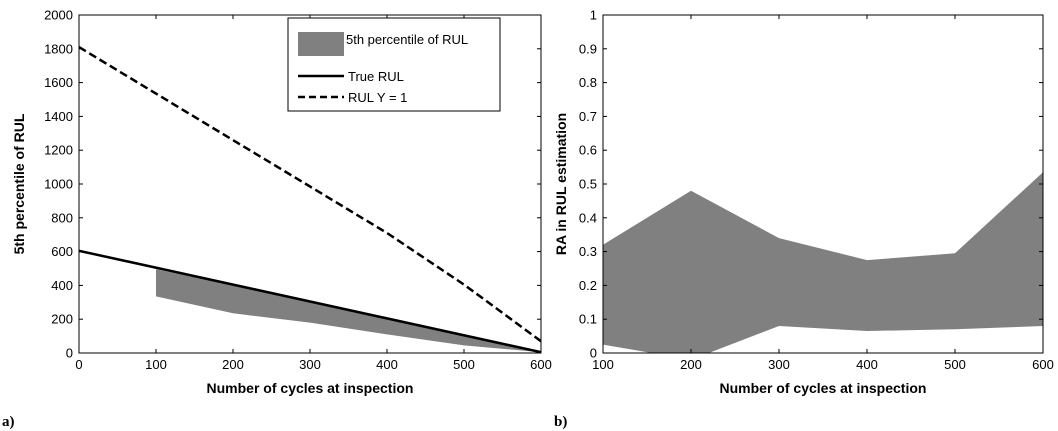 This screenshot has height=431, width=1058. Describe the element at coordinates (588, 217) in the screenshot. I see `y-tick-label: 0.4` at that location.